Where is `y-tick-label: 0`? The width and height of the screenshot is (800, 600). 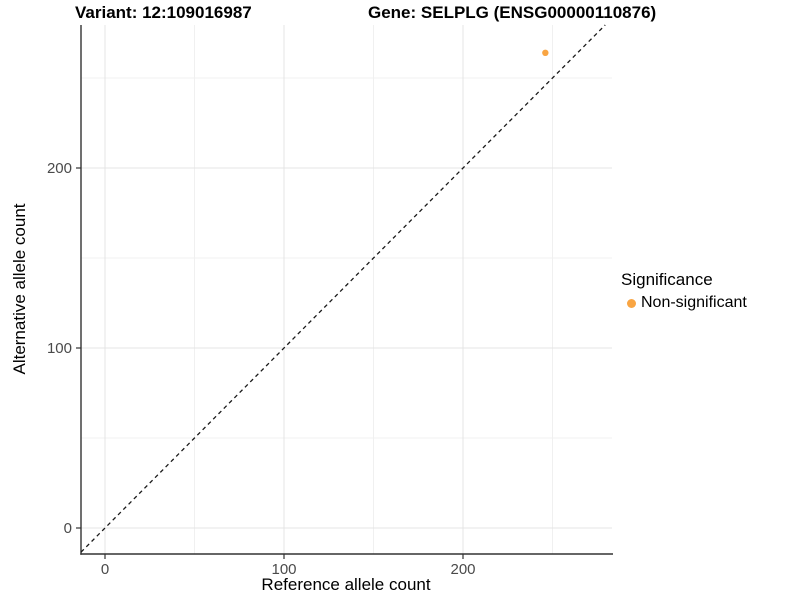 y-tick-label: 0 is located at coordinates (68, 528).